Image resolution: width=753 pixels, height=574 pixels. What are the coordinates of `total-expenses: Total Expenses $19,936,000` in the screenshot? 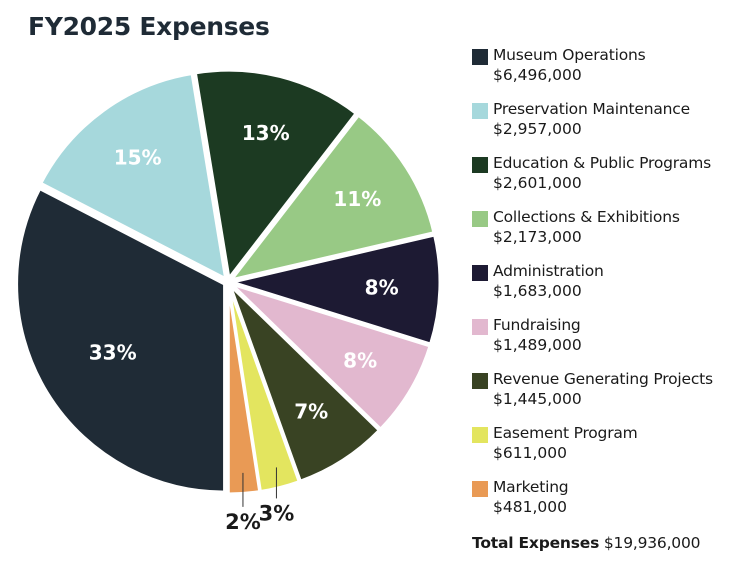 It's located at (586, 543).